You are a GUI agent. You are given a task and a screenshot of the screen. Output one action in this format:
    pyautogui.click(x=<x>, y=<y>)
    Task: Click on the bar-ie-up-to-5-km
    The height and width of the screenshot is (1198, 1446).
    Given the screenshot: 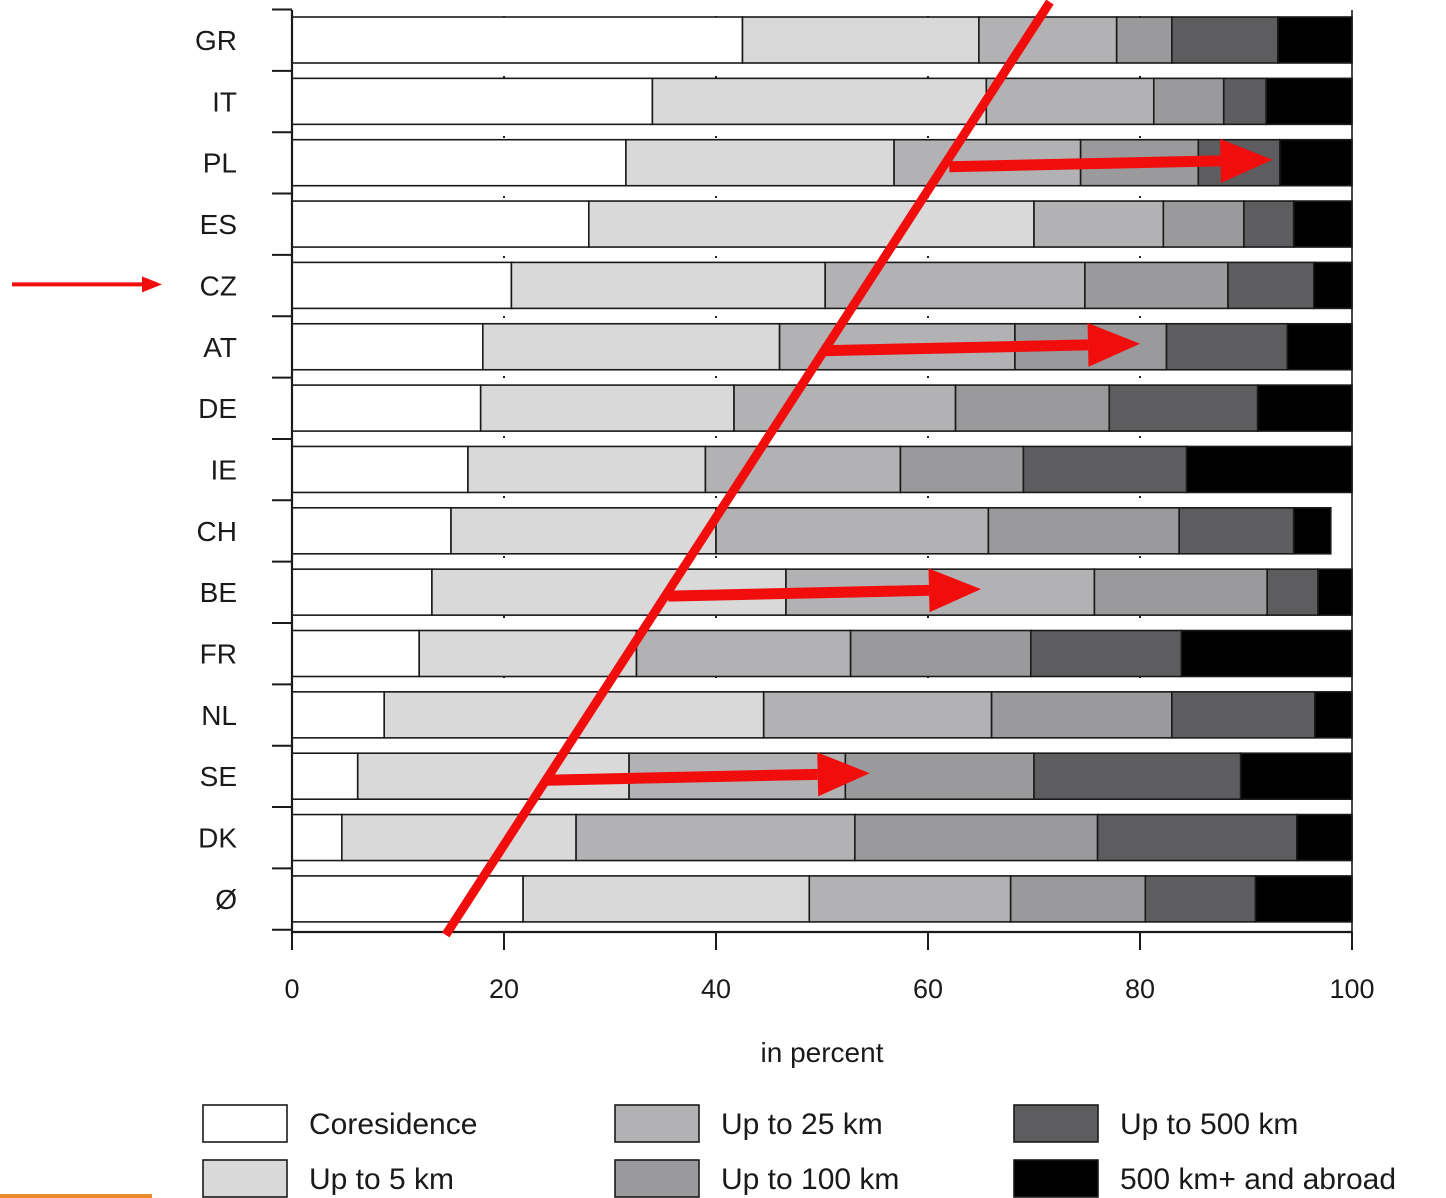 What is the action you would take?
    pyautogui.click(x=587, y=469)
    